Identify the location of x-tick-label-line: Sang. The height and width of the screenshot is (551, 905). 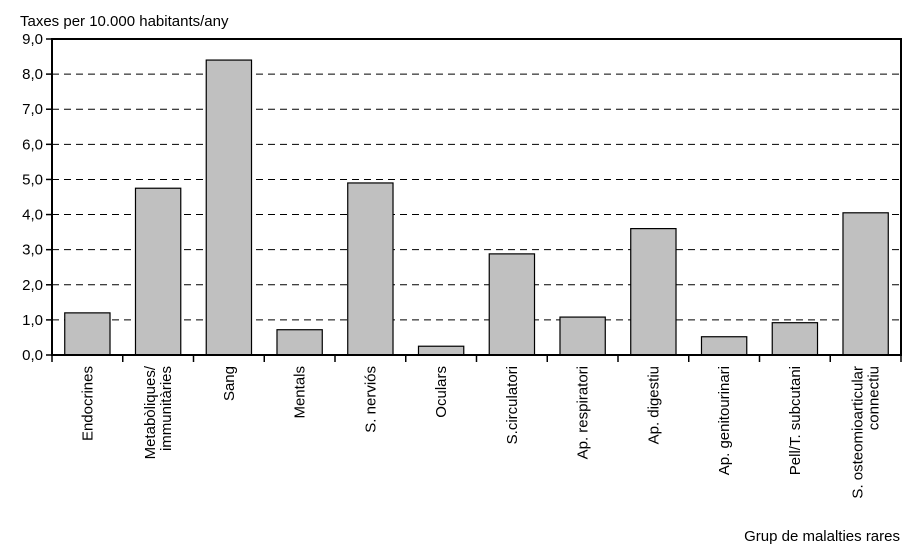
(229, 383).